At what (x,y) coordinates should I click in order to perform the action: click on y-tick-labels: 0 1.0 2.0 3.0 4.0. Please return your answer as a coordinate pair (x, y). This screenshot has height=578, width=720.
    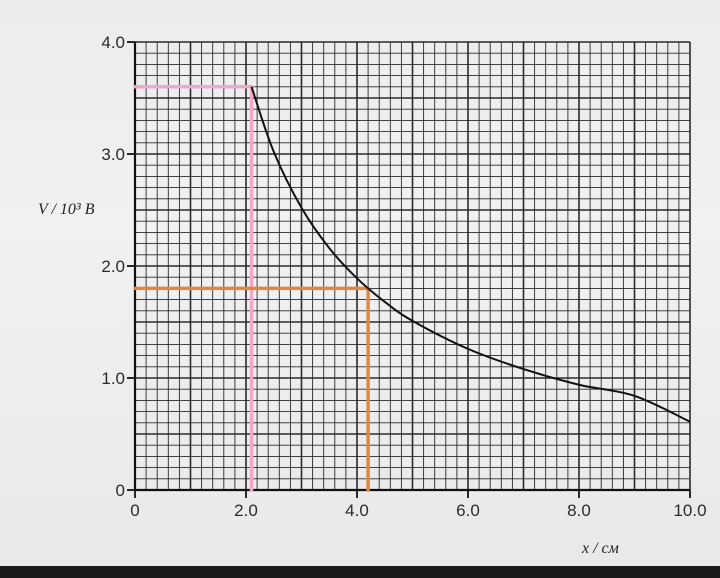
    Looking at the image, I should click on (118, 266).